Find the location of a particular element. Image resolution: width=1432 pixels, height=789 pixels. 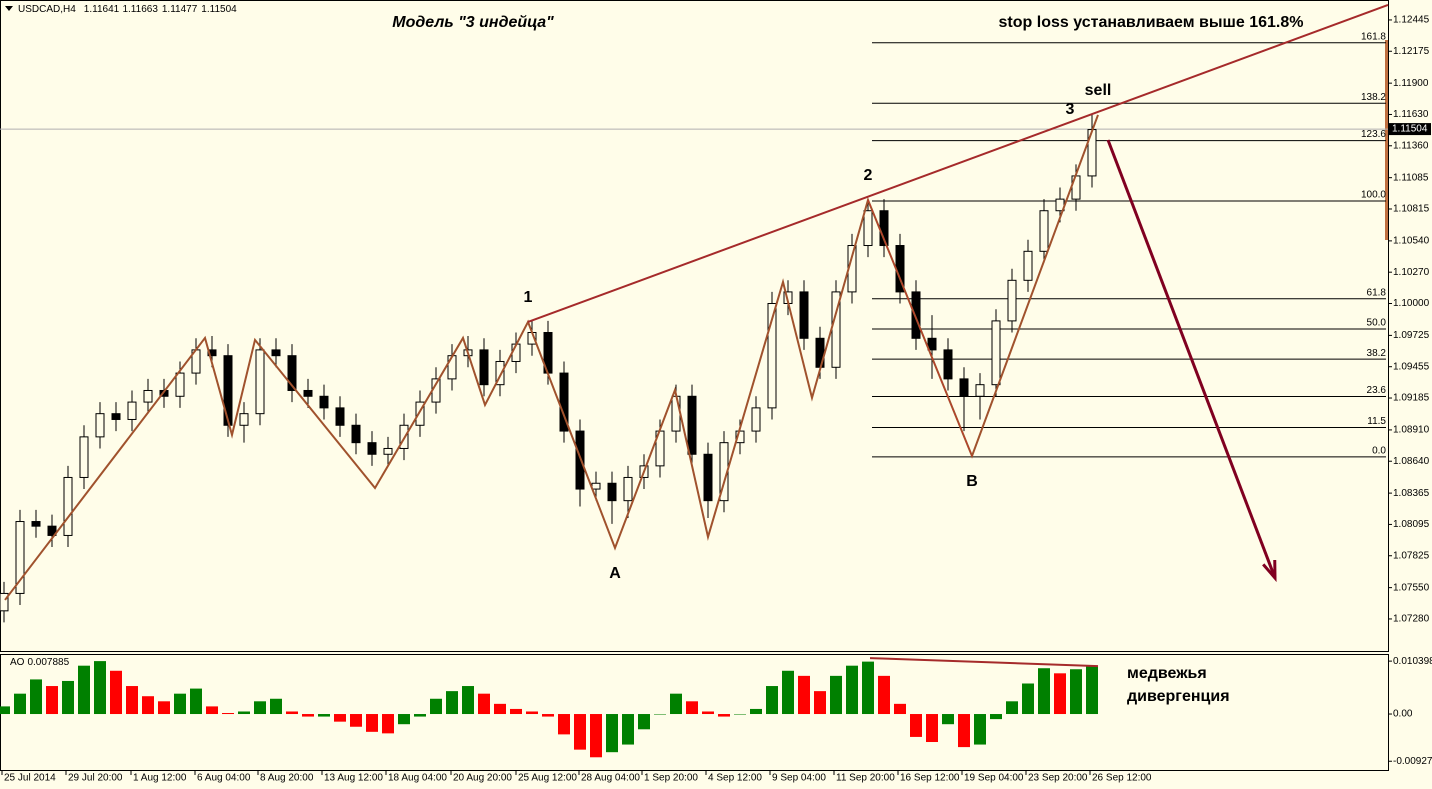

y-tick-label: 1.12175 is located at coordinates (1411, 51).